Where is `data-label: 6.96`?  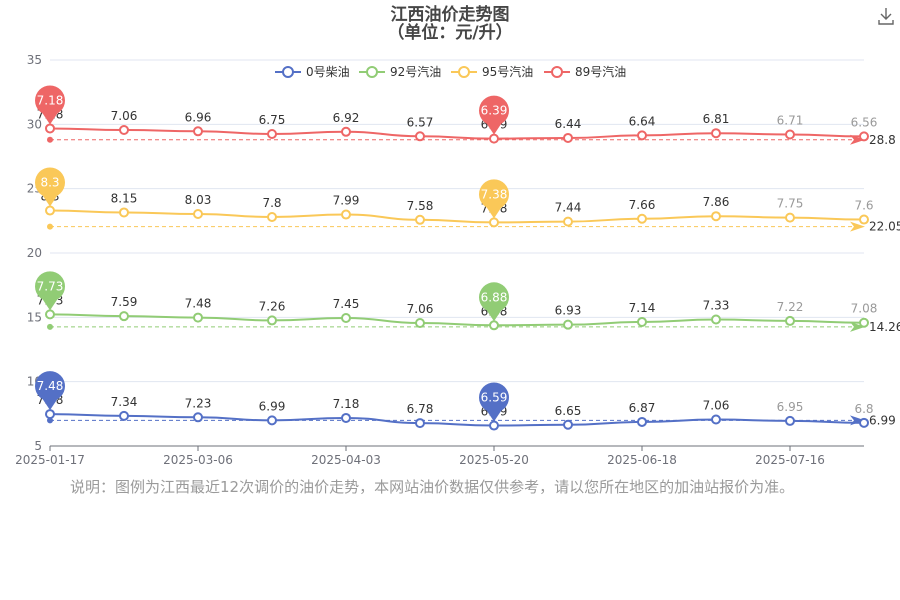 data-label: 6.96 is located at coordinates (198, 117).